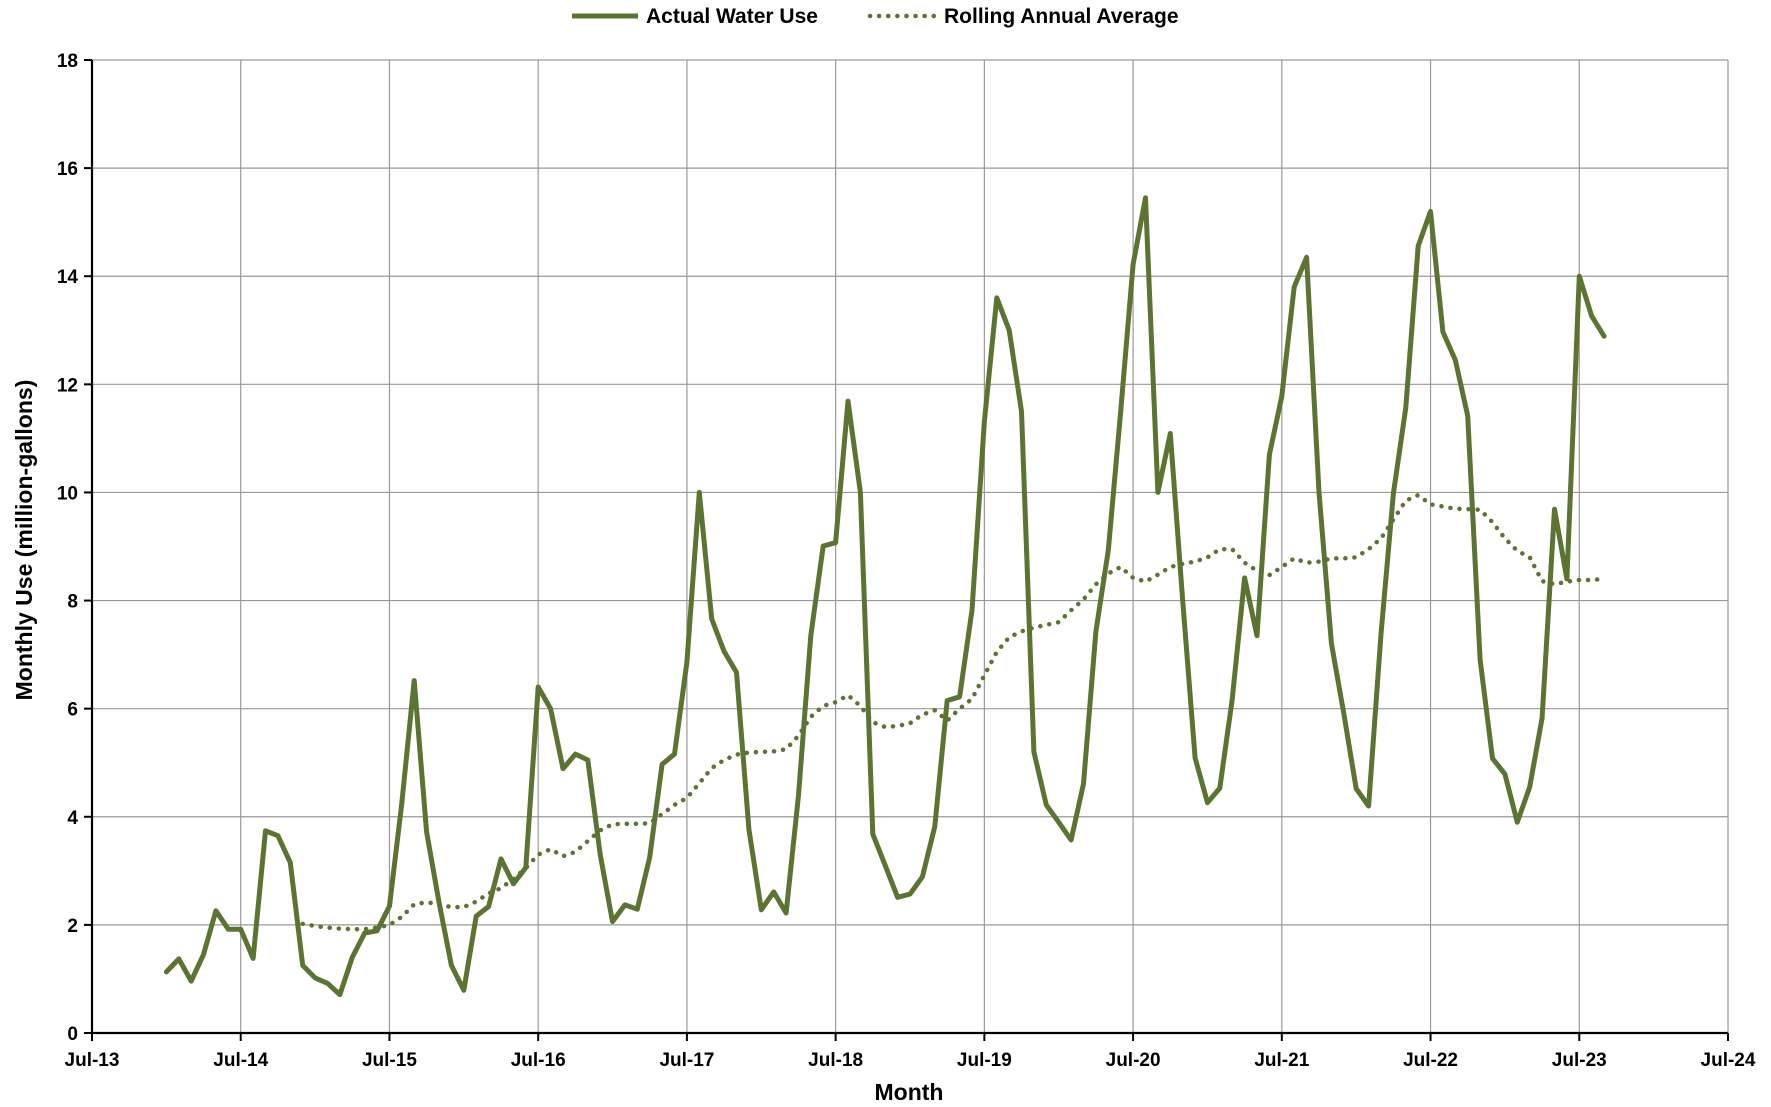 Image resolution: width=1771 pixels, height=1107 pixels. I want to click on x-tick-label: Jul-13, so click(92, 1060).